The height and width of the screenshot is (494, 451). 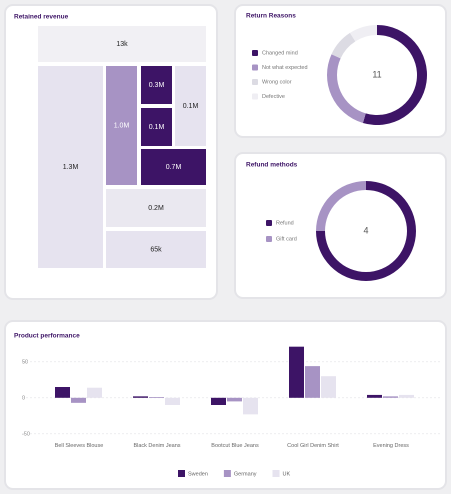 What do you see at coordinates (285, 223) in the screenshot?
I see `legend-label: Refund` at bounding box center [285, 223].